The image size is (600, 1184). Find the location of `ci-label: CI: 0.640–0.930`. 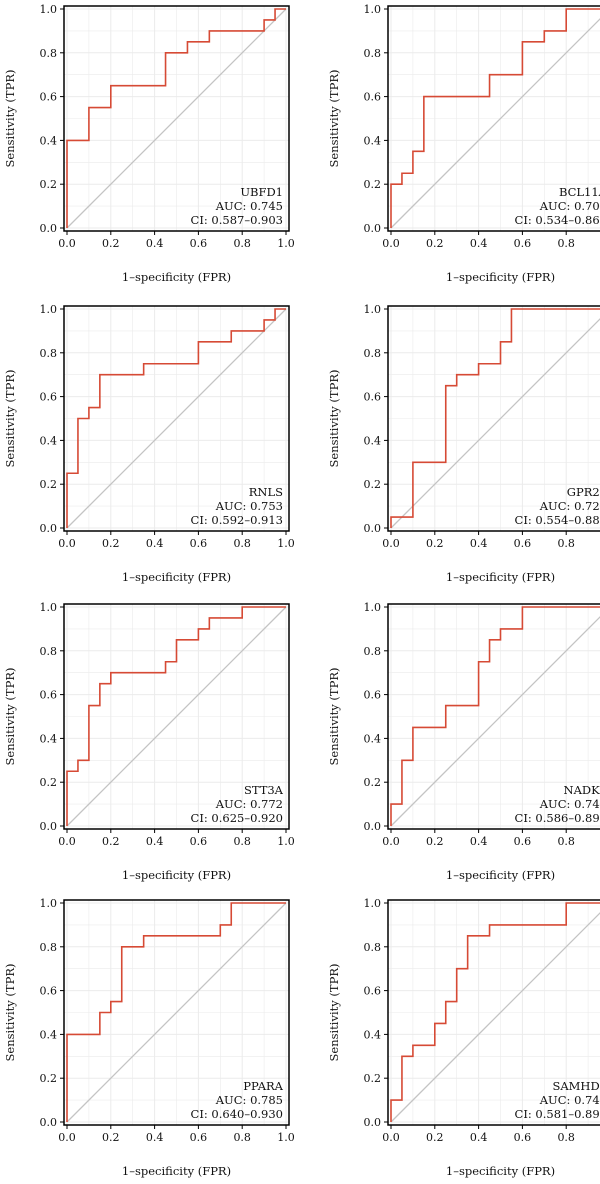

ci-label: CI: 0.640–0.930 is located at coordinates (237, 1114).